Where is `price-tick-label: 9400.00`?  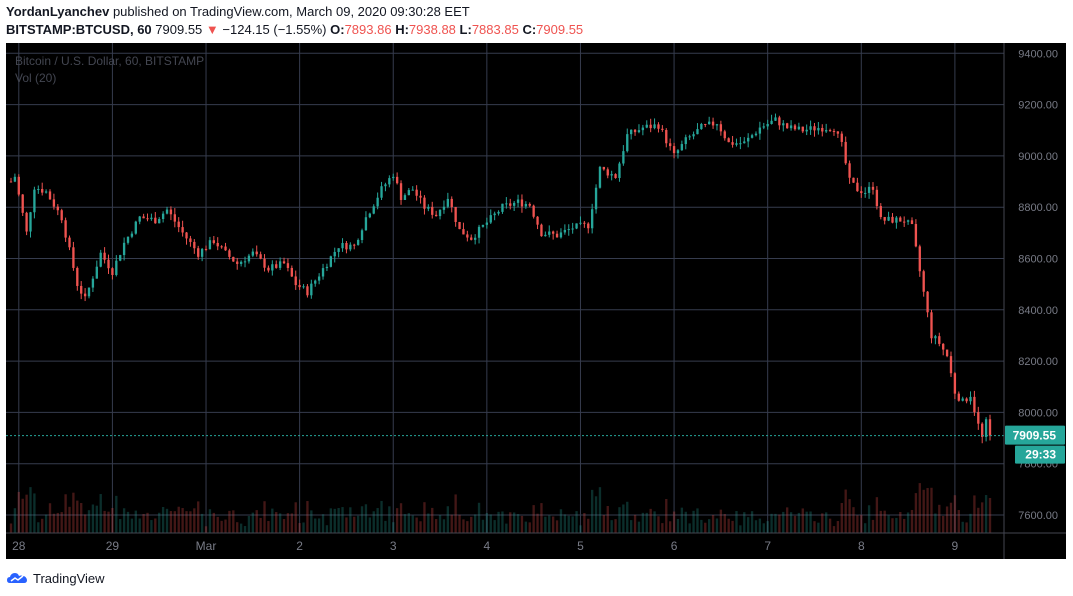
price-tick-label: 9400.00 is located at coordinates (1038, 54).